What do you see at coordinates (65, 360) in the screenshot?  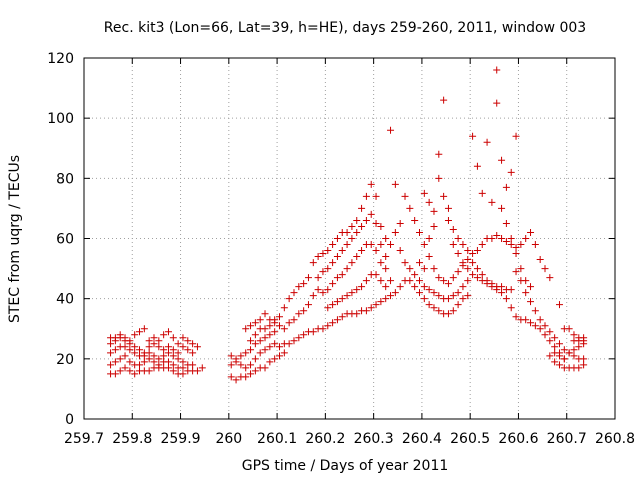 I see `y-tick-label: 20` at bounding box center [65, 360].